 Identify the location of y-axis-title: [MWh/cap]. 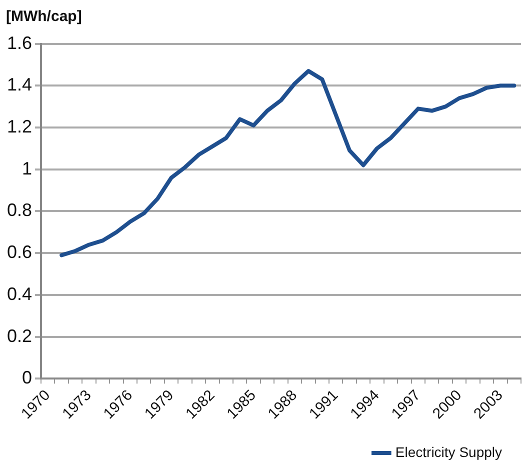
(44, 16).